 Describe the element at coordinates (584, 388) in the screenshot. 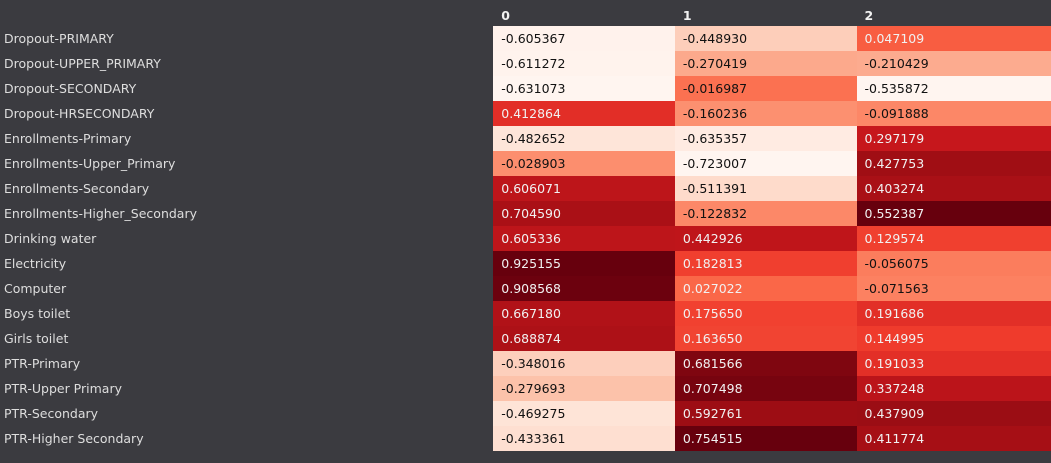

I see `heatmap-cell: -0.279693` at that location.